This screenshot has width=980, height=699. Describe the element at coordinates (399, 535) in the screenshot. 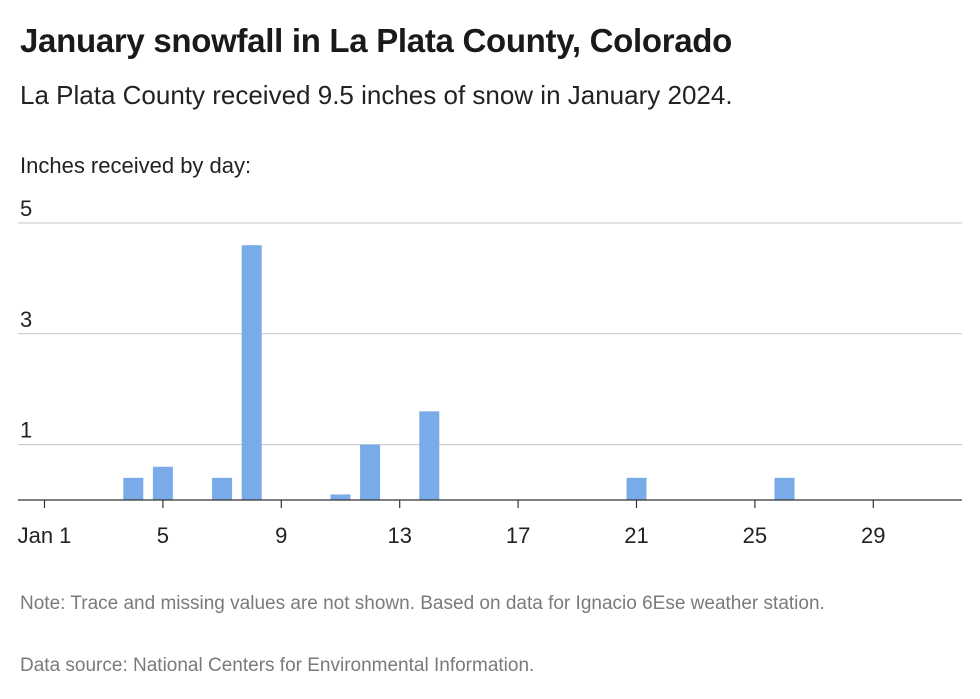

I see `x-tick-label-13: 13` at that location.